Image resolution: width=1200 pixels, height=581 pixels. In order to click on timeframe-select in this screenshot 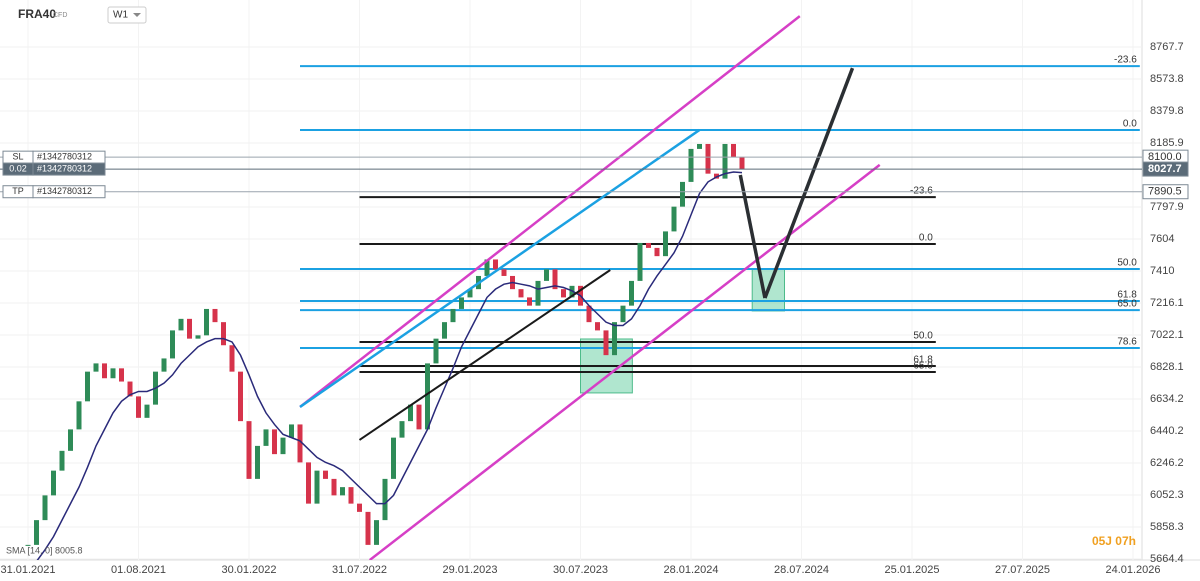, I will do `click(127, 15)`.